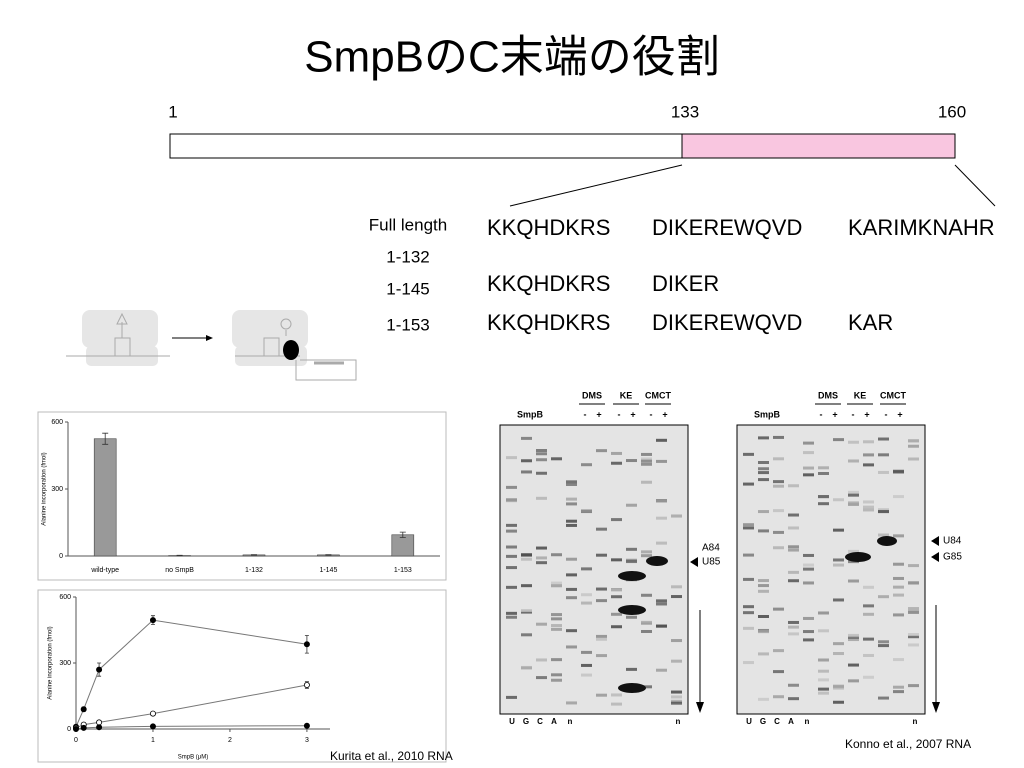 This screenshot has width=1024, height=768. What do you see at coordinates (426, 146) in the screenshot?
I see `domain-bar` at bounding box center [426, 146].